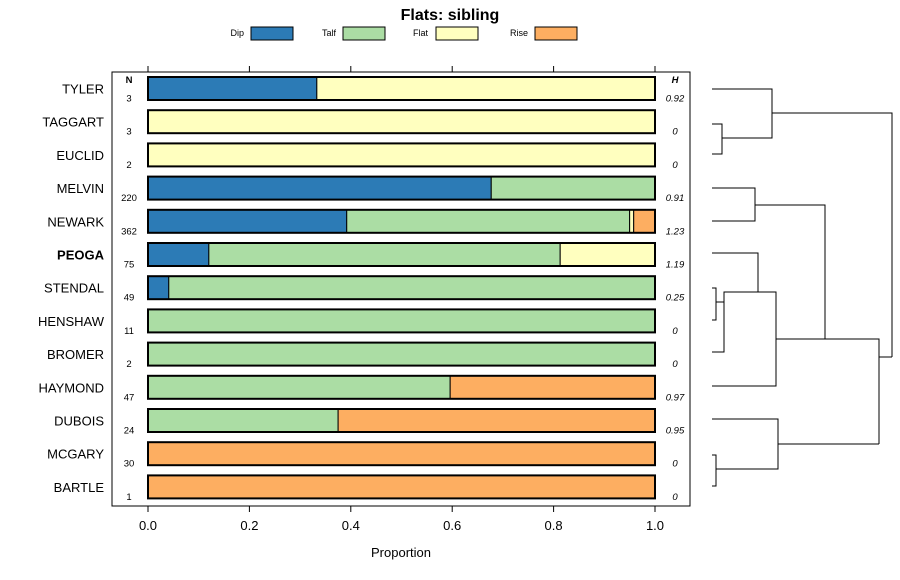  What do you see at coordinates (401, 420) in the screenshot?
I see `bar-outline-dubois` at bounding box center [401, 420].